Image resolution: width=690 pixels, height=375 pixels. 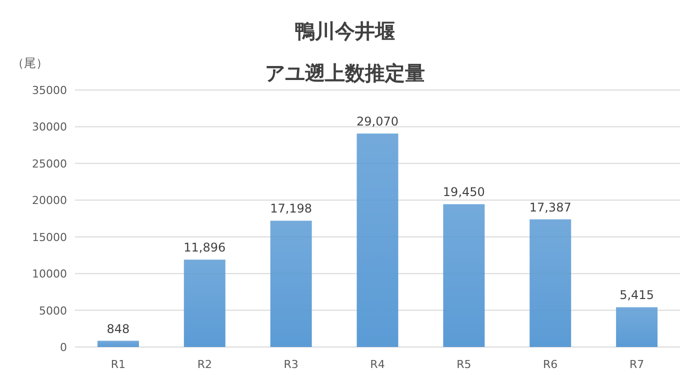 I want to click on y-tick-label: 30000, so click(x=49, y=127).